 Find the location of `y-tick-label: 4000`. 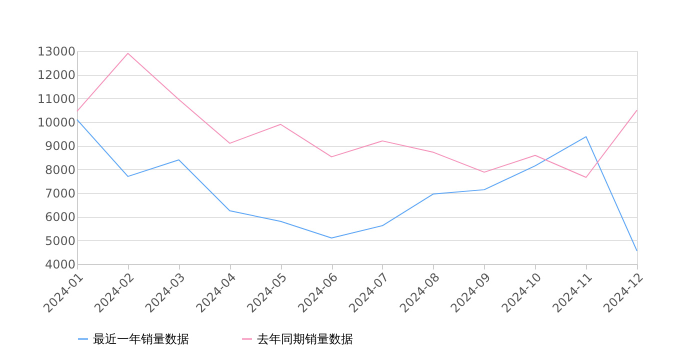

y-tick-label: 4000 is located at coordinates (60, 265).